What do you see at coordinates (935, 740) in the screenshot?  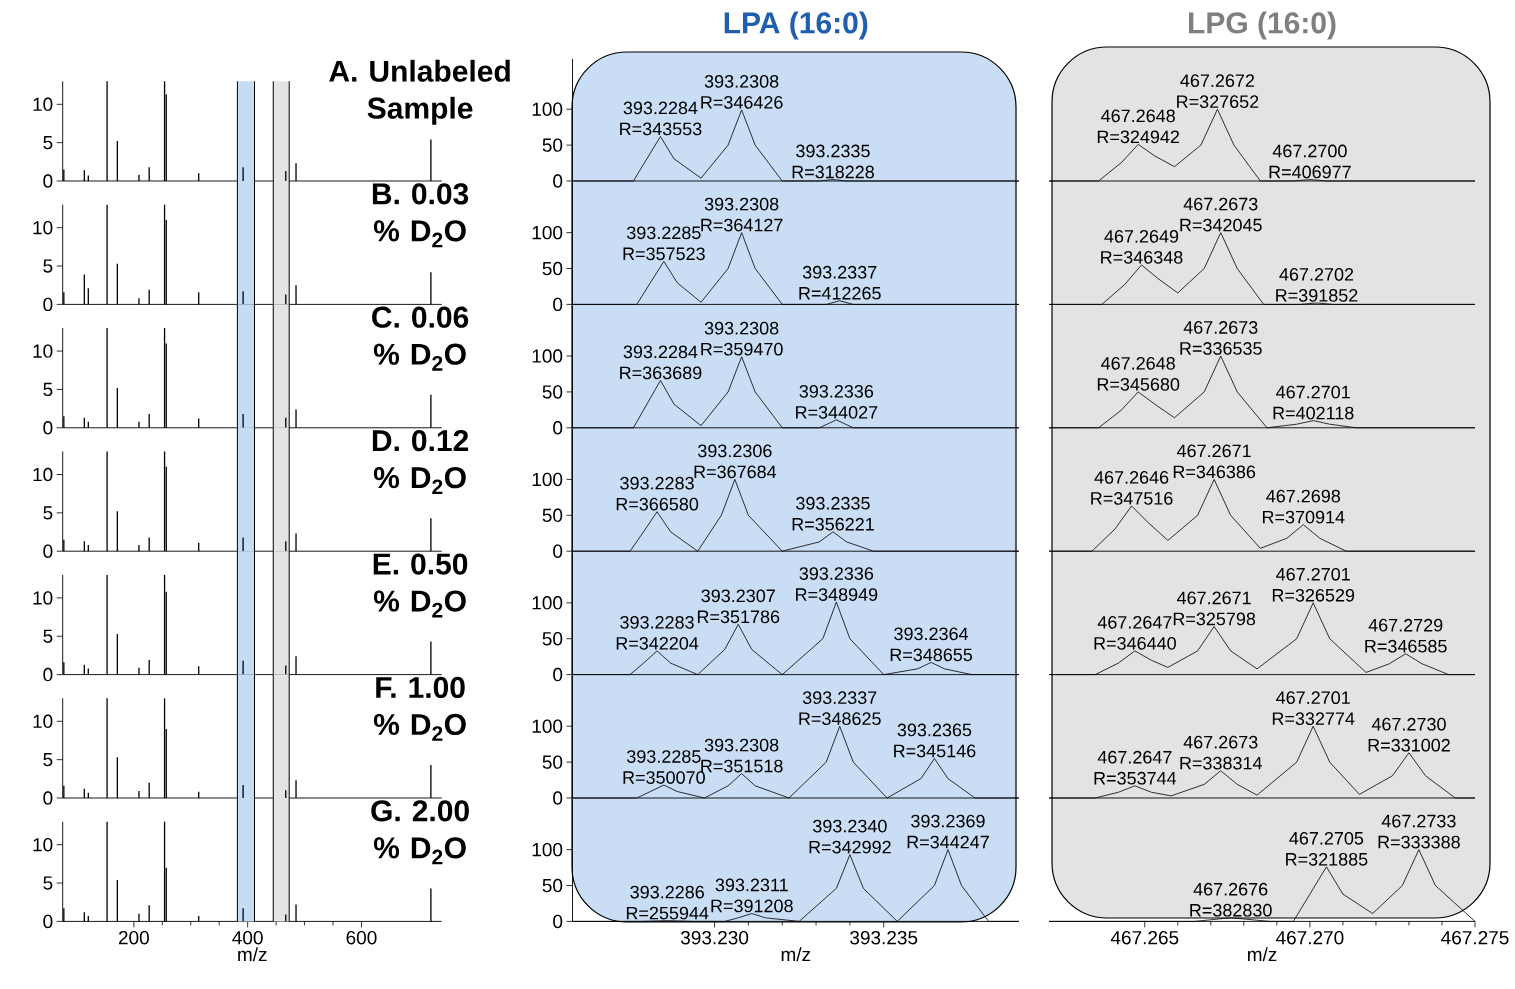 I see `annotation: 393.2365 R=345146` at bounding box center [935, 740].